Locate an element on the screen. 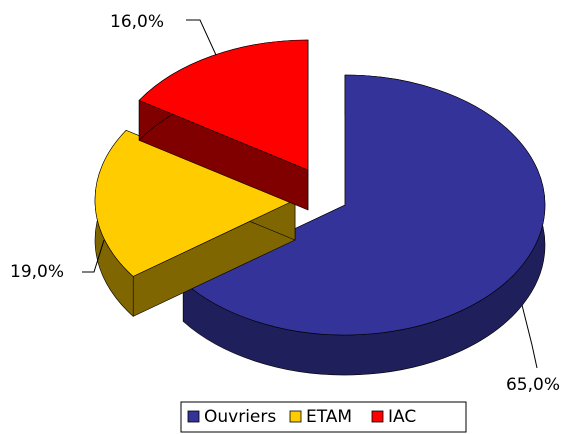 Image resolution: width=576 pixels, height=434 pixels. legend-label: Ouvriers is located at coordinates (240, 417).